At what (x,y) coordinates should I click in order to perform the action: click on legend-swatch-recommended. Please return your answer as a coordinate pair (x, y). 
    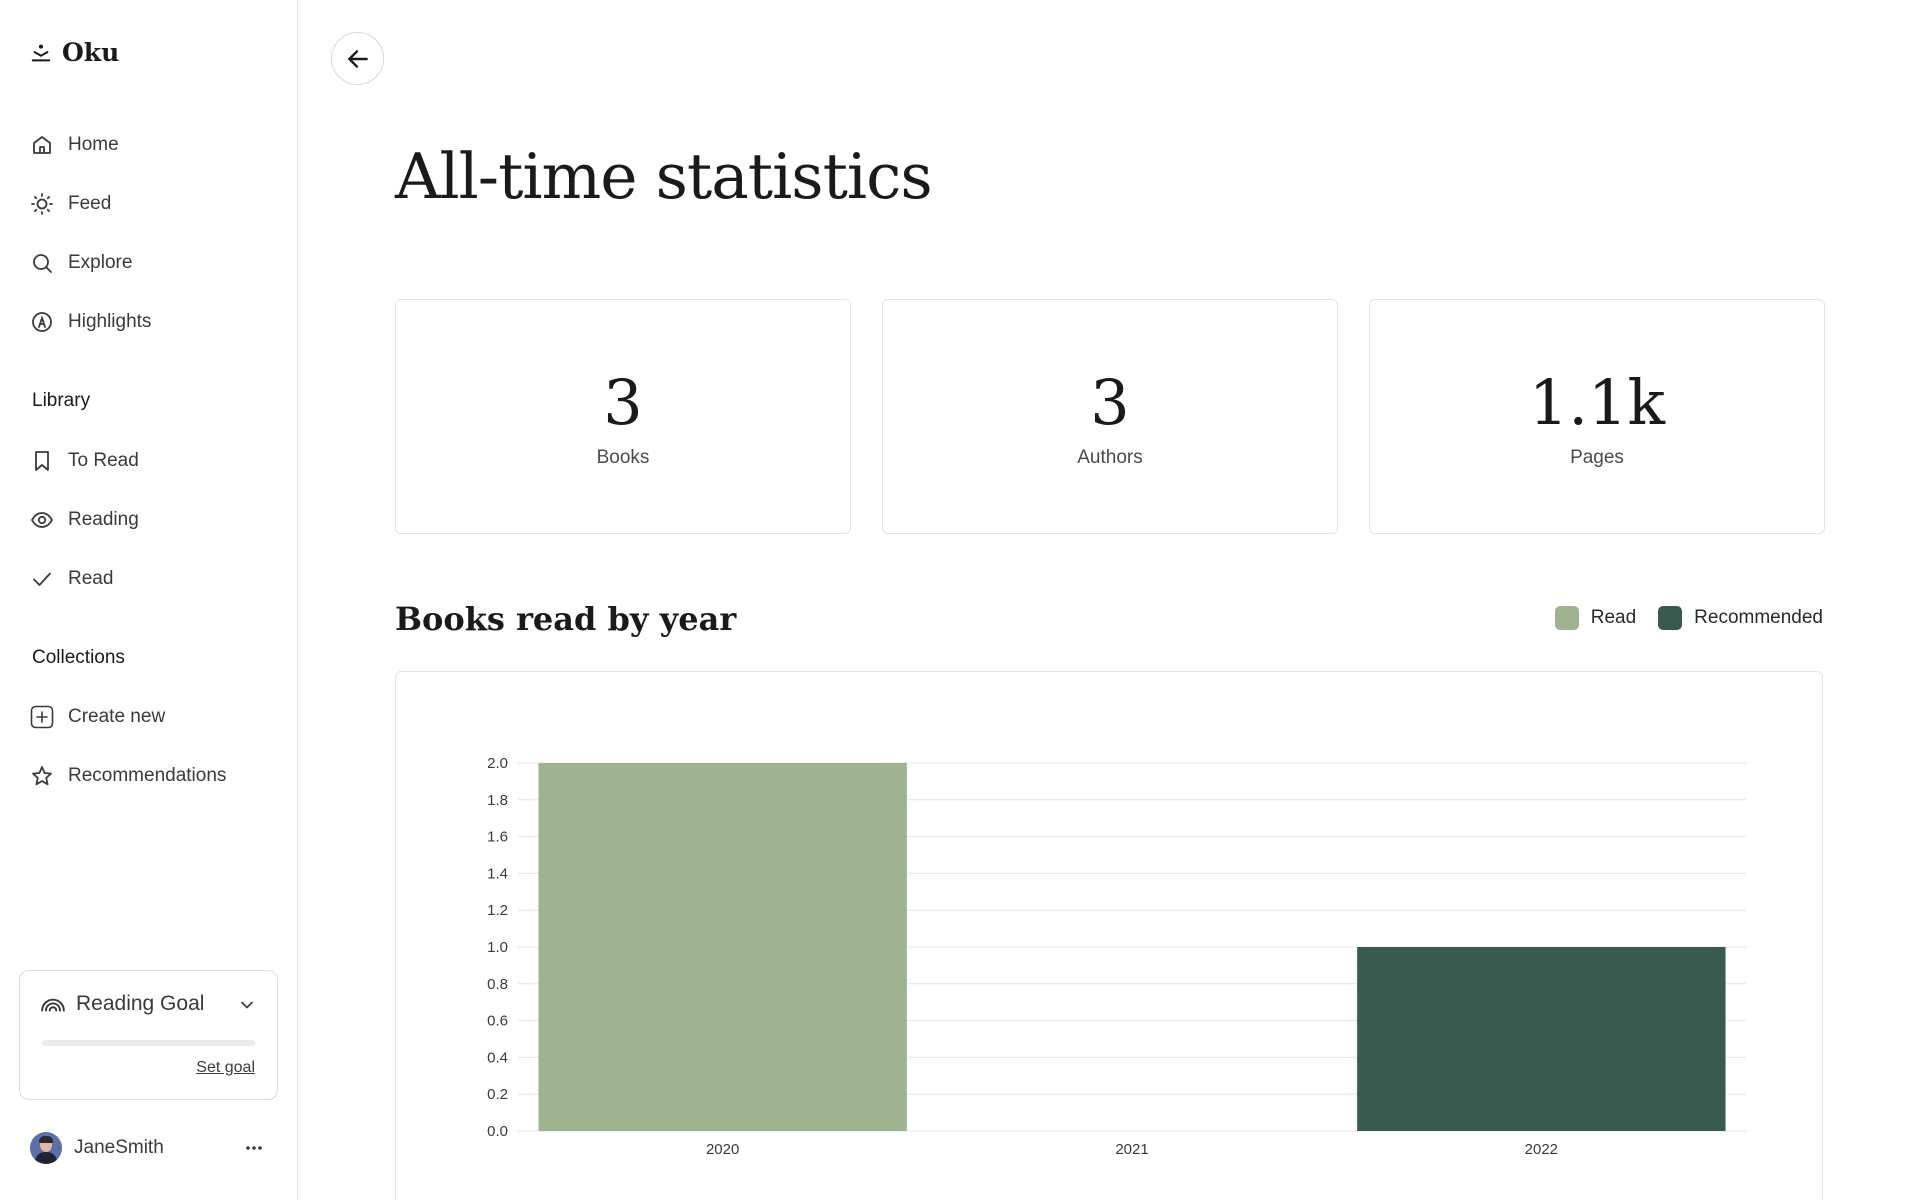
    Looking at the image, I should click on (1670, 618).